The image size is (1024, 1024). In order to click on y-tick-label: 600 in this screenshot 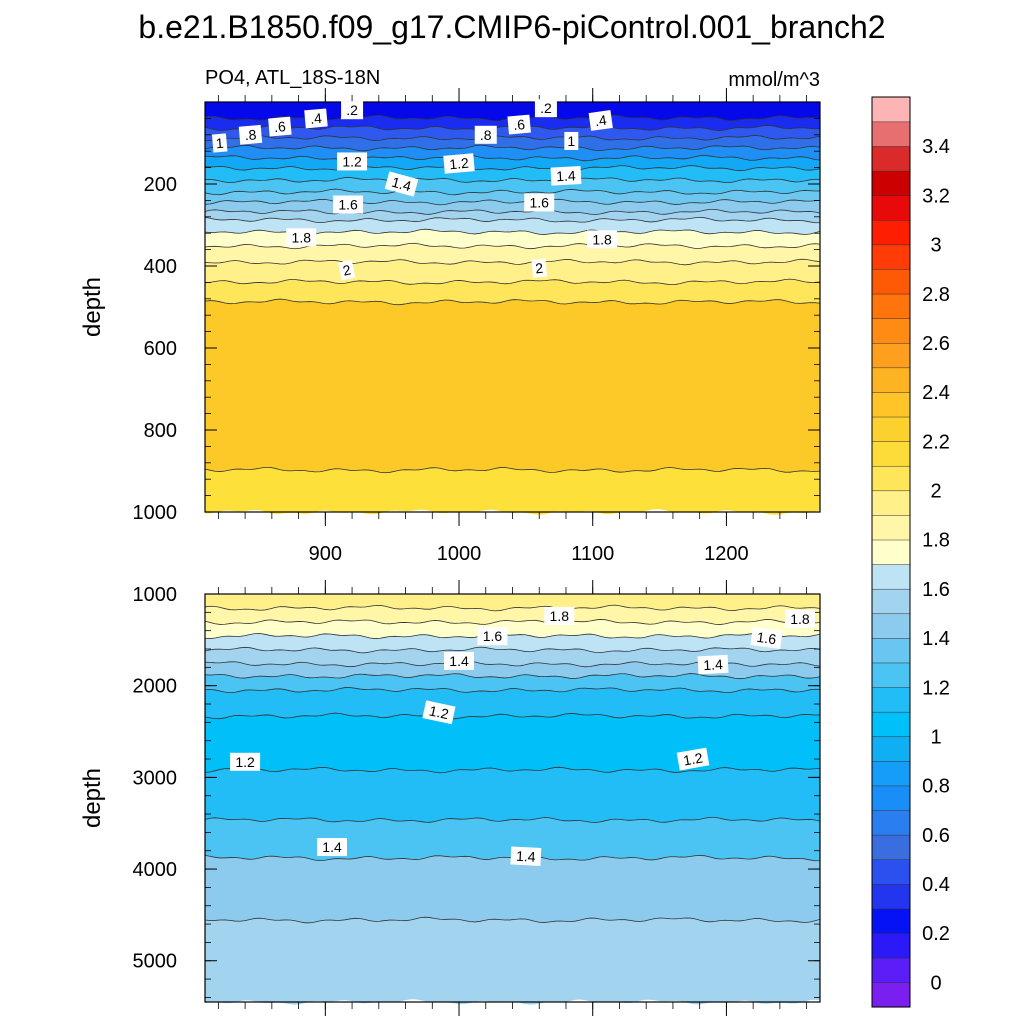, I will do `click(160, 349)`.